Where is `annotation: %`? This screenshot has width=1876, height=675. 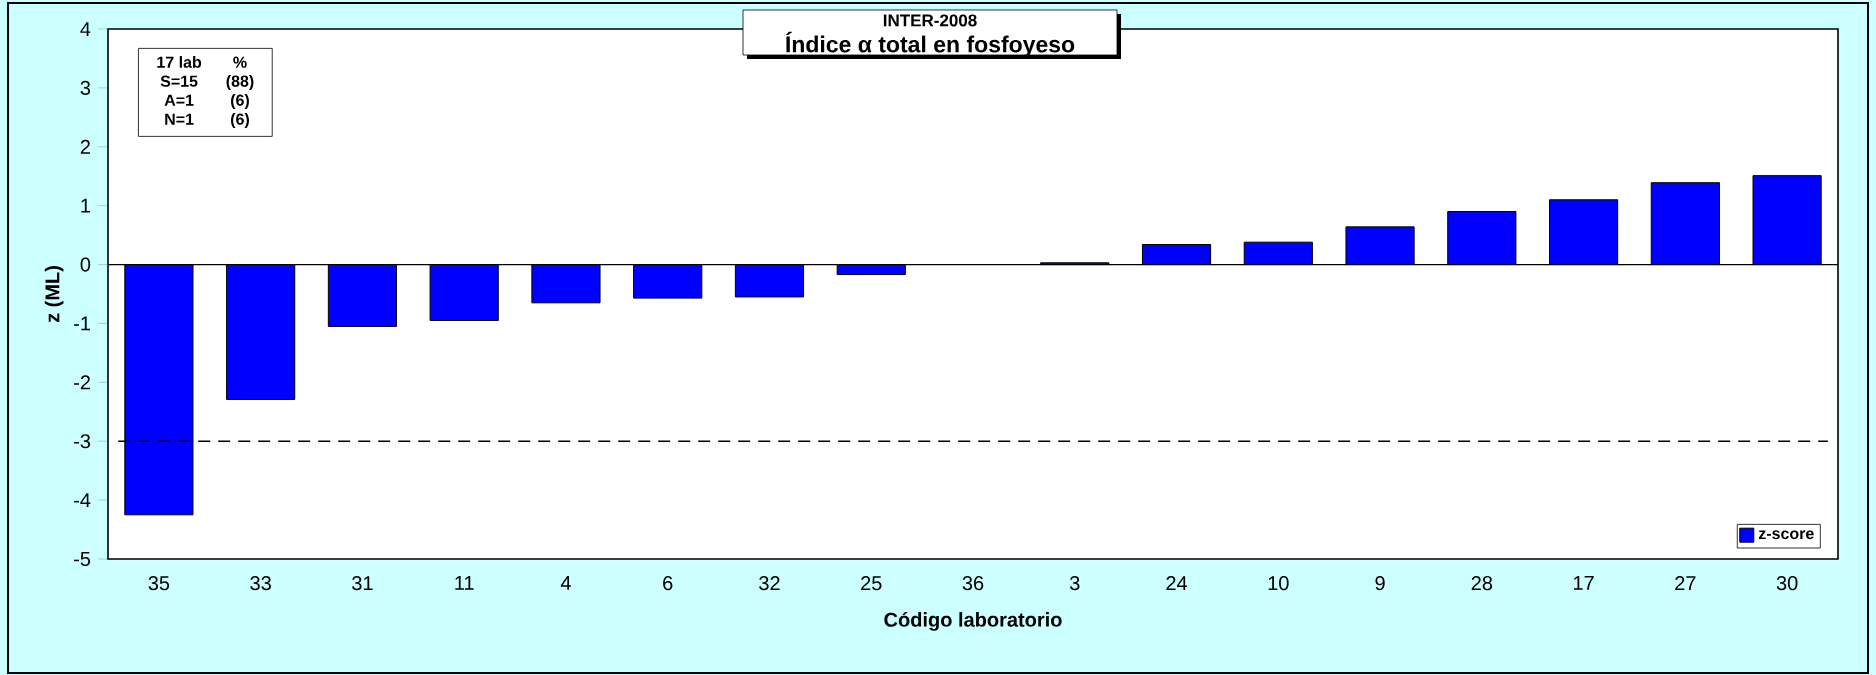
annotation: % is located at coordinates (240, 62).